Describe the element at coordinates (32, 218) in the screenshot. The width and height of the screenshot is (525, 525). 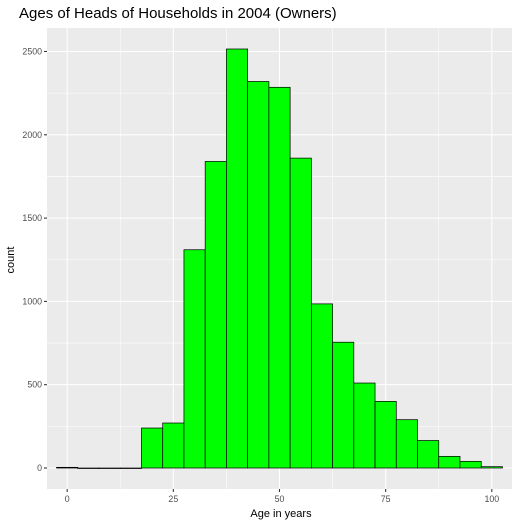
I see `y-tick-label: 1500` at that location.